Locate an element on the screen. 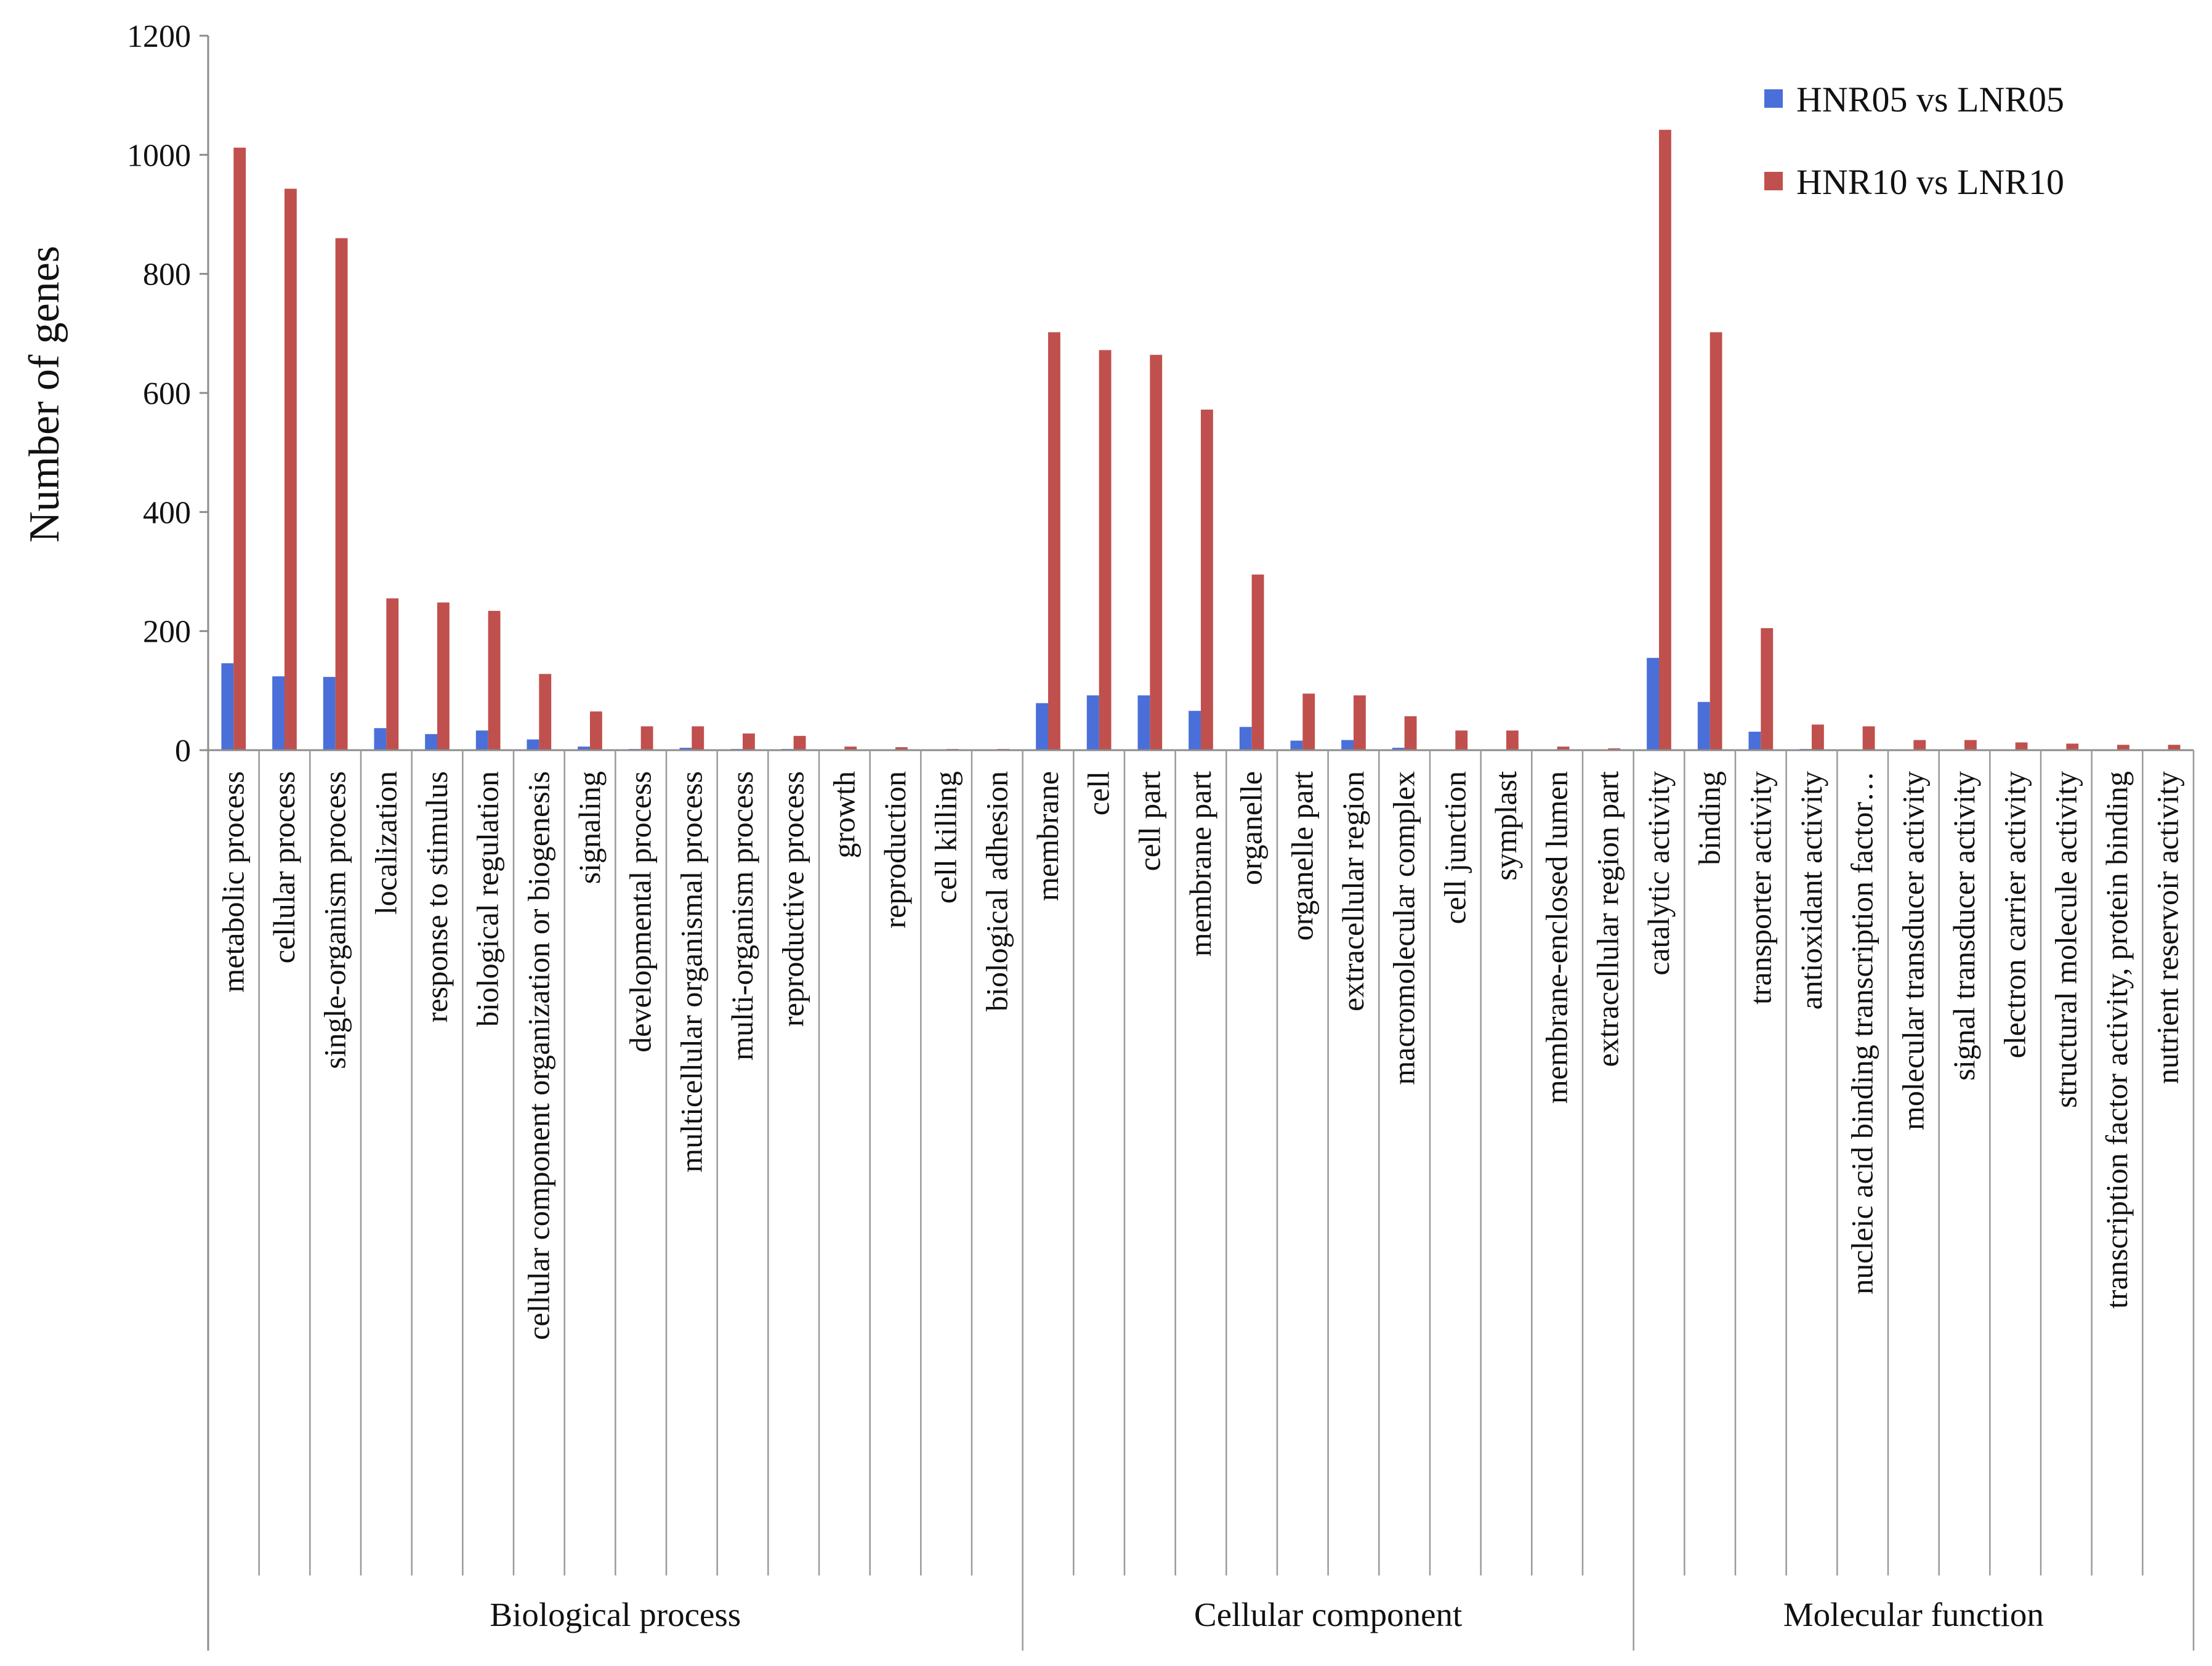 This screenshot has width=2212, height=1666. x-category-label: cell part is located at coordinates (1149, 821).